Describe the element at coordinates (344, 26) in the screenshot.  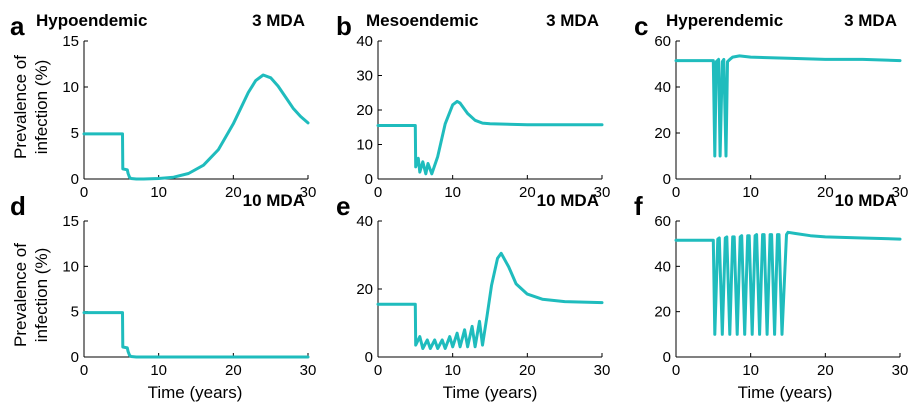
I see `panel-letter: b` at that location.